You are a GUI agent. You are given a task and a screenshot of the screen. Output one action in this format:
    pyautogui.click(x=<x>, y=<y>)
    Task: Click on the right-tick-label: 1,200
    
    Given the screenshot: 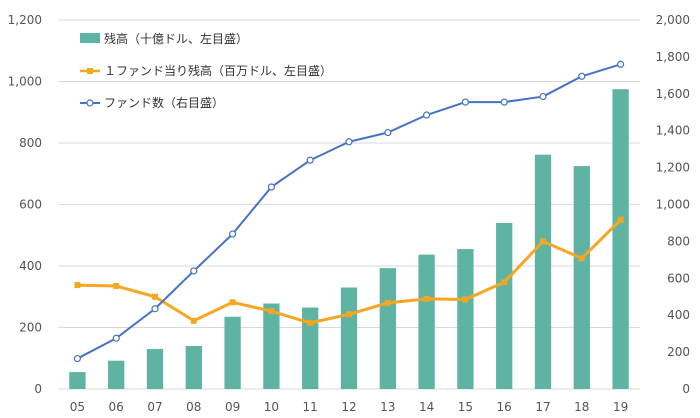 What is the action you would take?
    pyautogui.click(x=673, y=168)
    